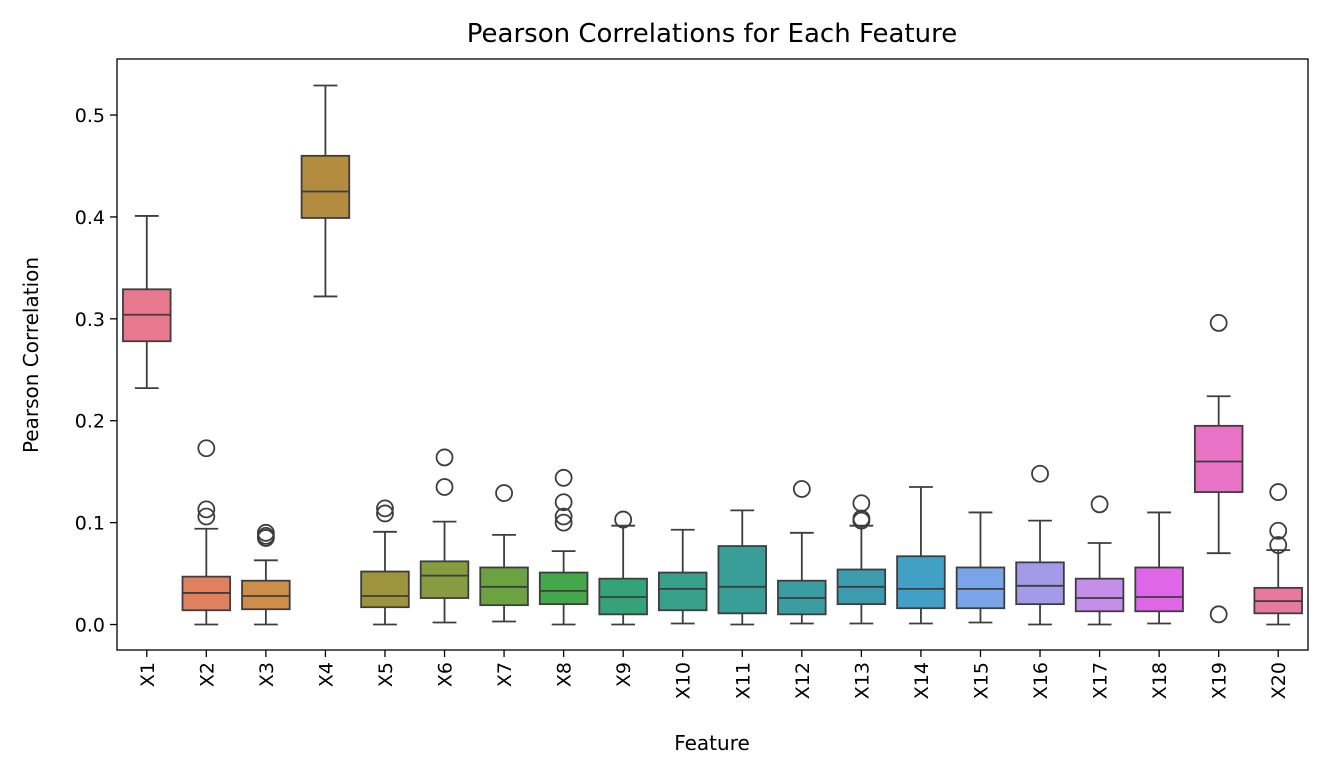  Describe the element at coordinates (90, 524) in the screenshot. I see `y-tick-label: 0.1` at that location.